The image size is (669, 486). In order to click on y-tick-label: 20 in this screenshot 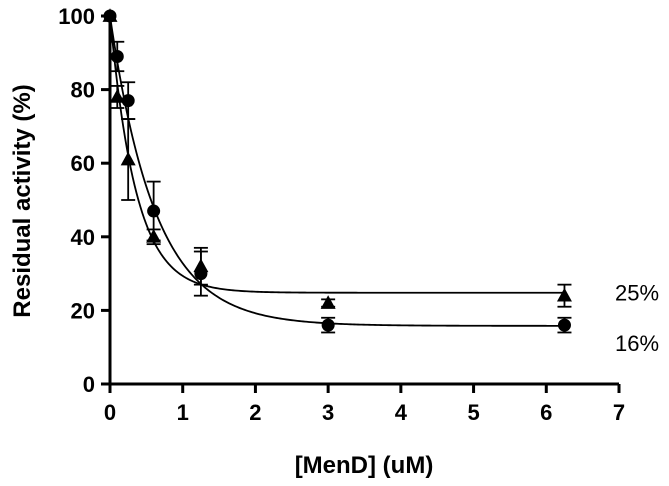, I will do `click(83, 310)`.